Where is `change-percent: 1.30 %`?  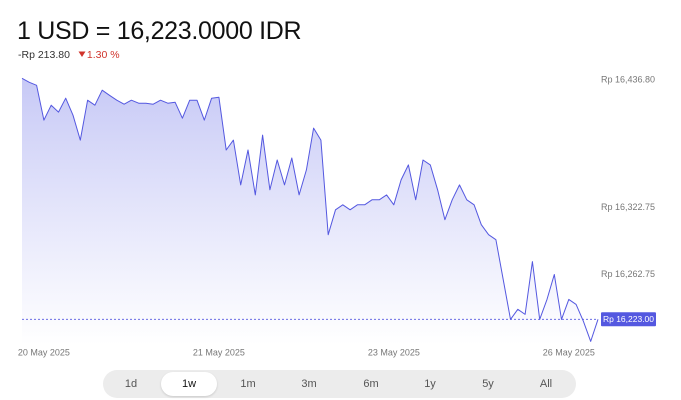 change-percent: 1.30 % is located at coordinates (103, 55).